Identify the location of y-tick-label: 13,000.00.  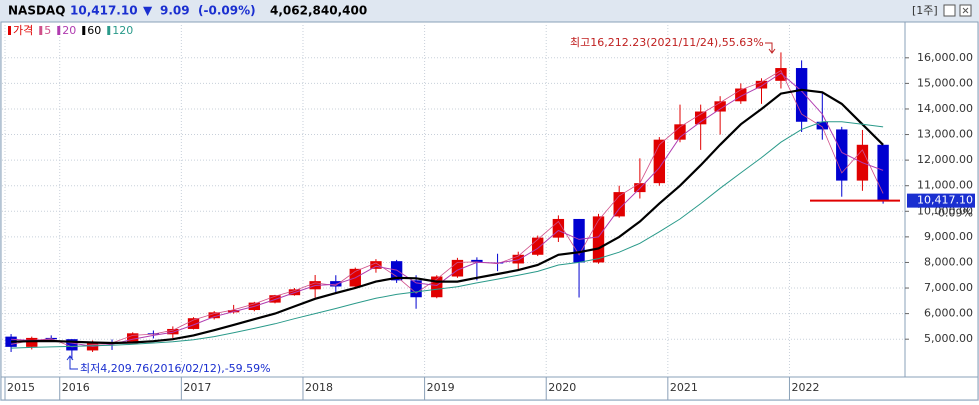
(945, 134).